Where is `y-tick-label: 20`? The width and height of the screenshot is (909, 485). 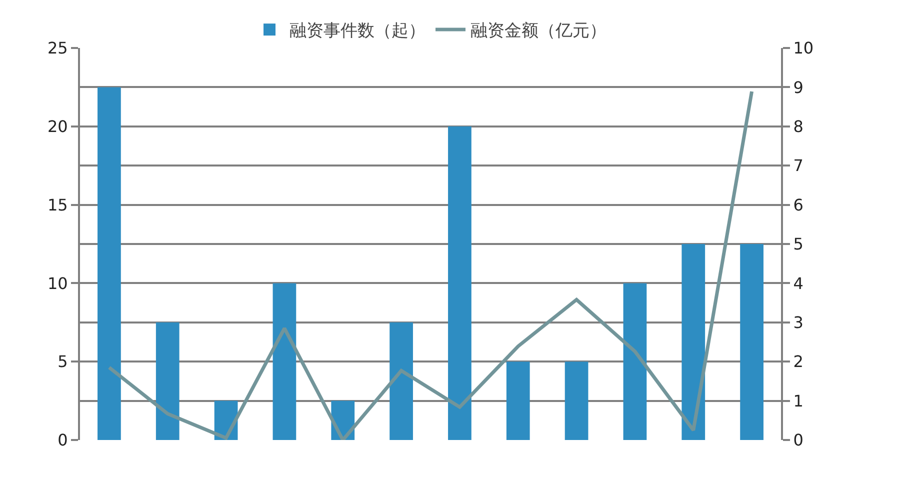
y-tick-label: 20 is located at coordinates (57, 126).